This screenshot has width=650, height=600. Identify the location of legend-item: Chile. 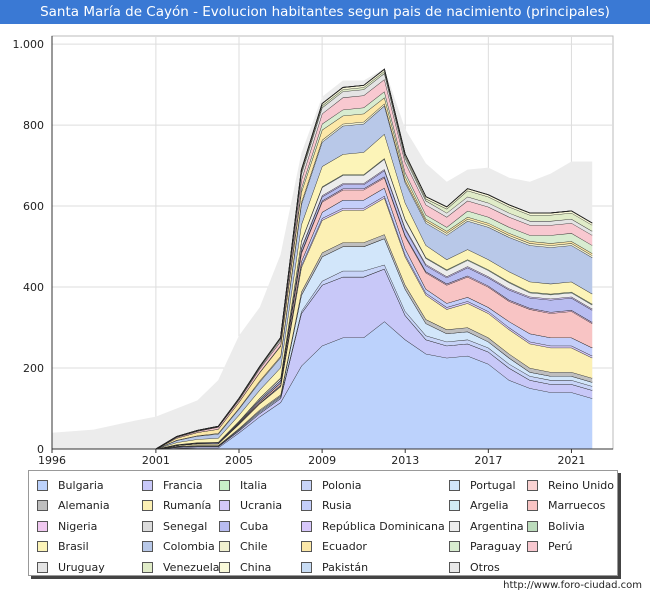
(243, 547).